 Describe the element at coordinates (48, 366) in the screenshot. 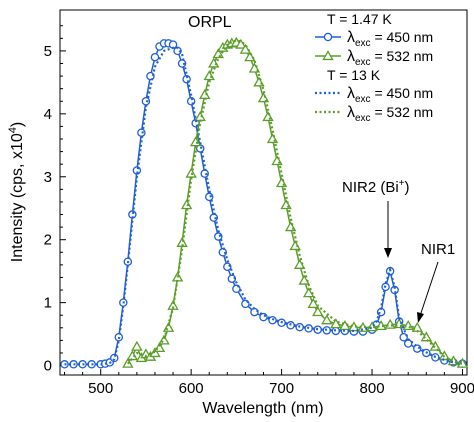

I see `y-tick-label-0: 0` at that location.